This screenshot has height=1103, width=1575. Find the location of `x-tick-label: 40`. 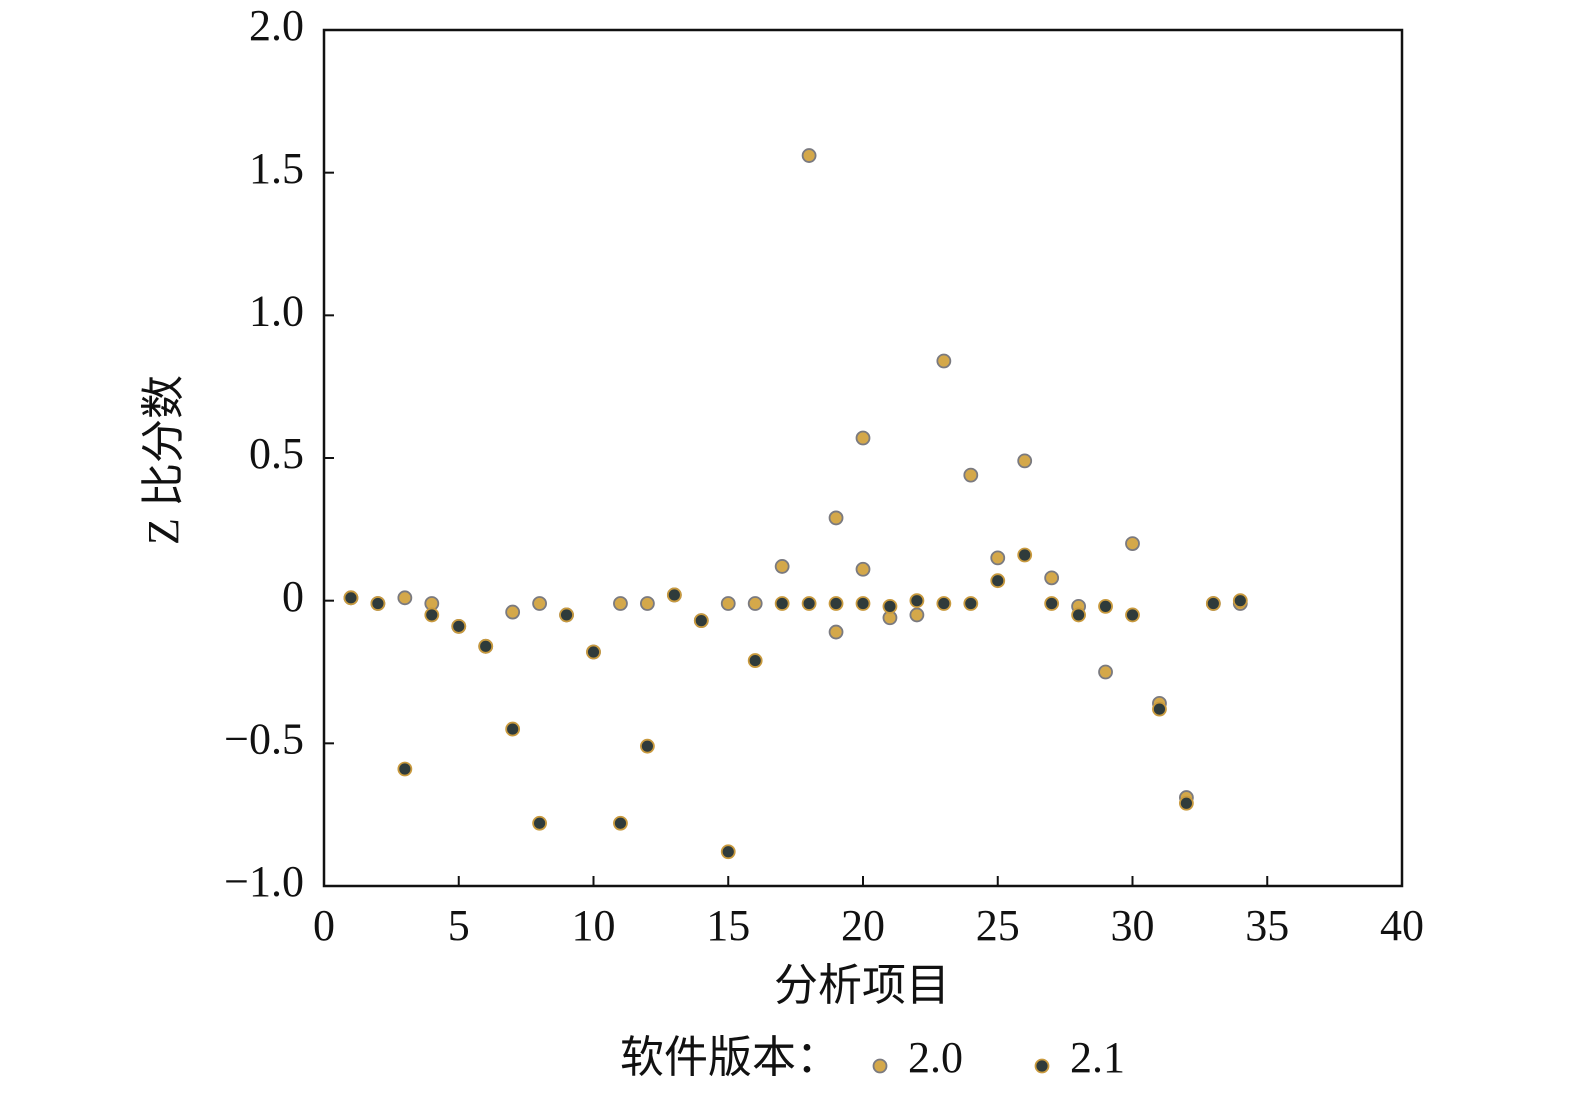

x-tick-label: 40 is located at coordinates (1402, 925).